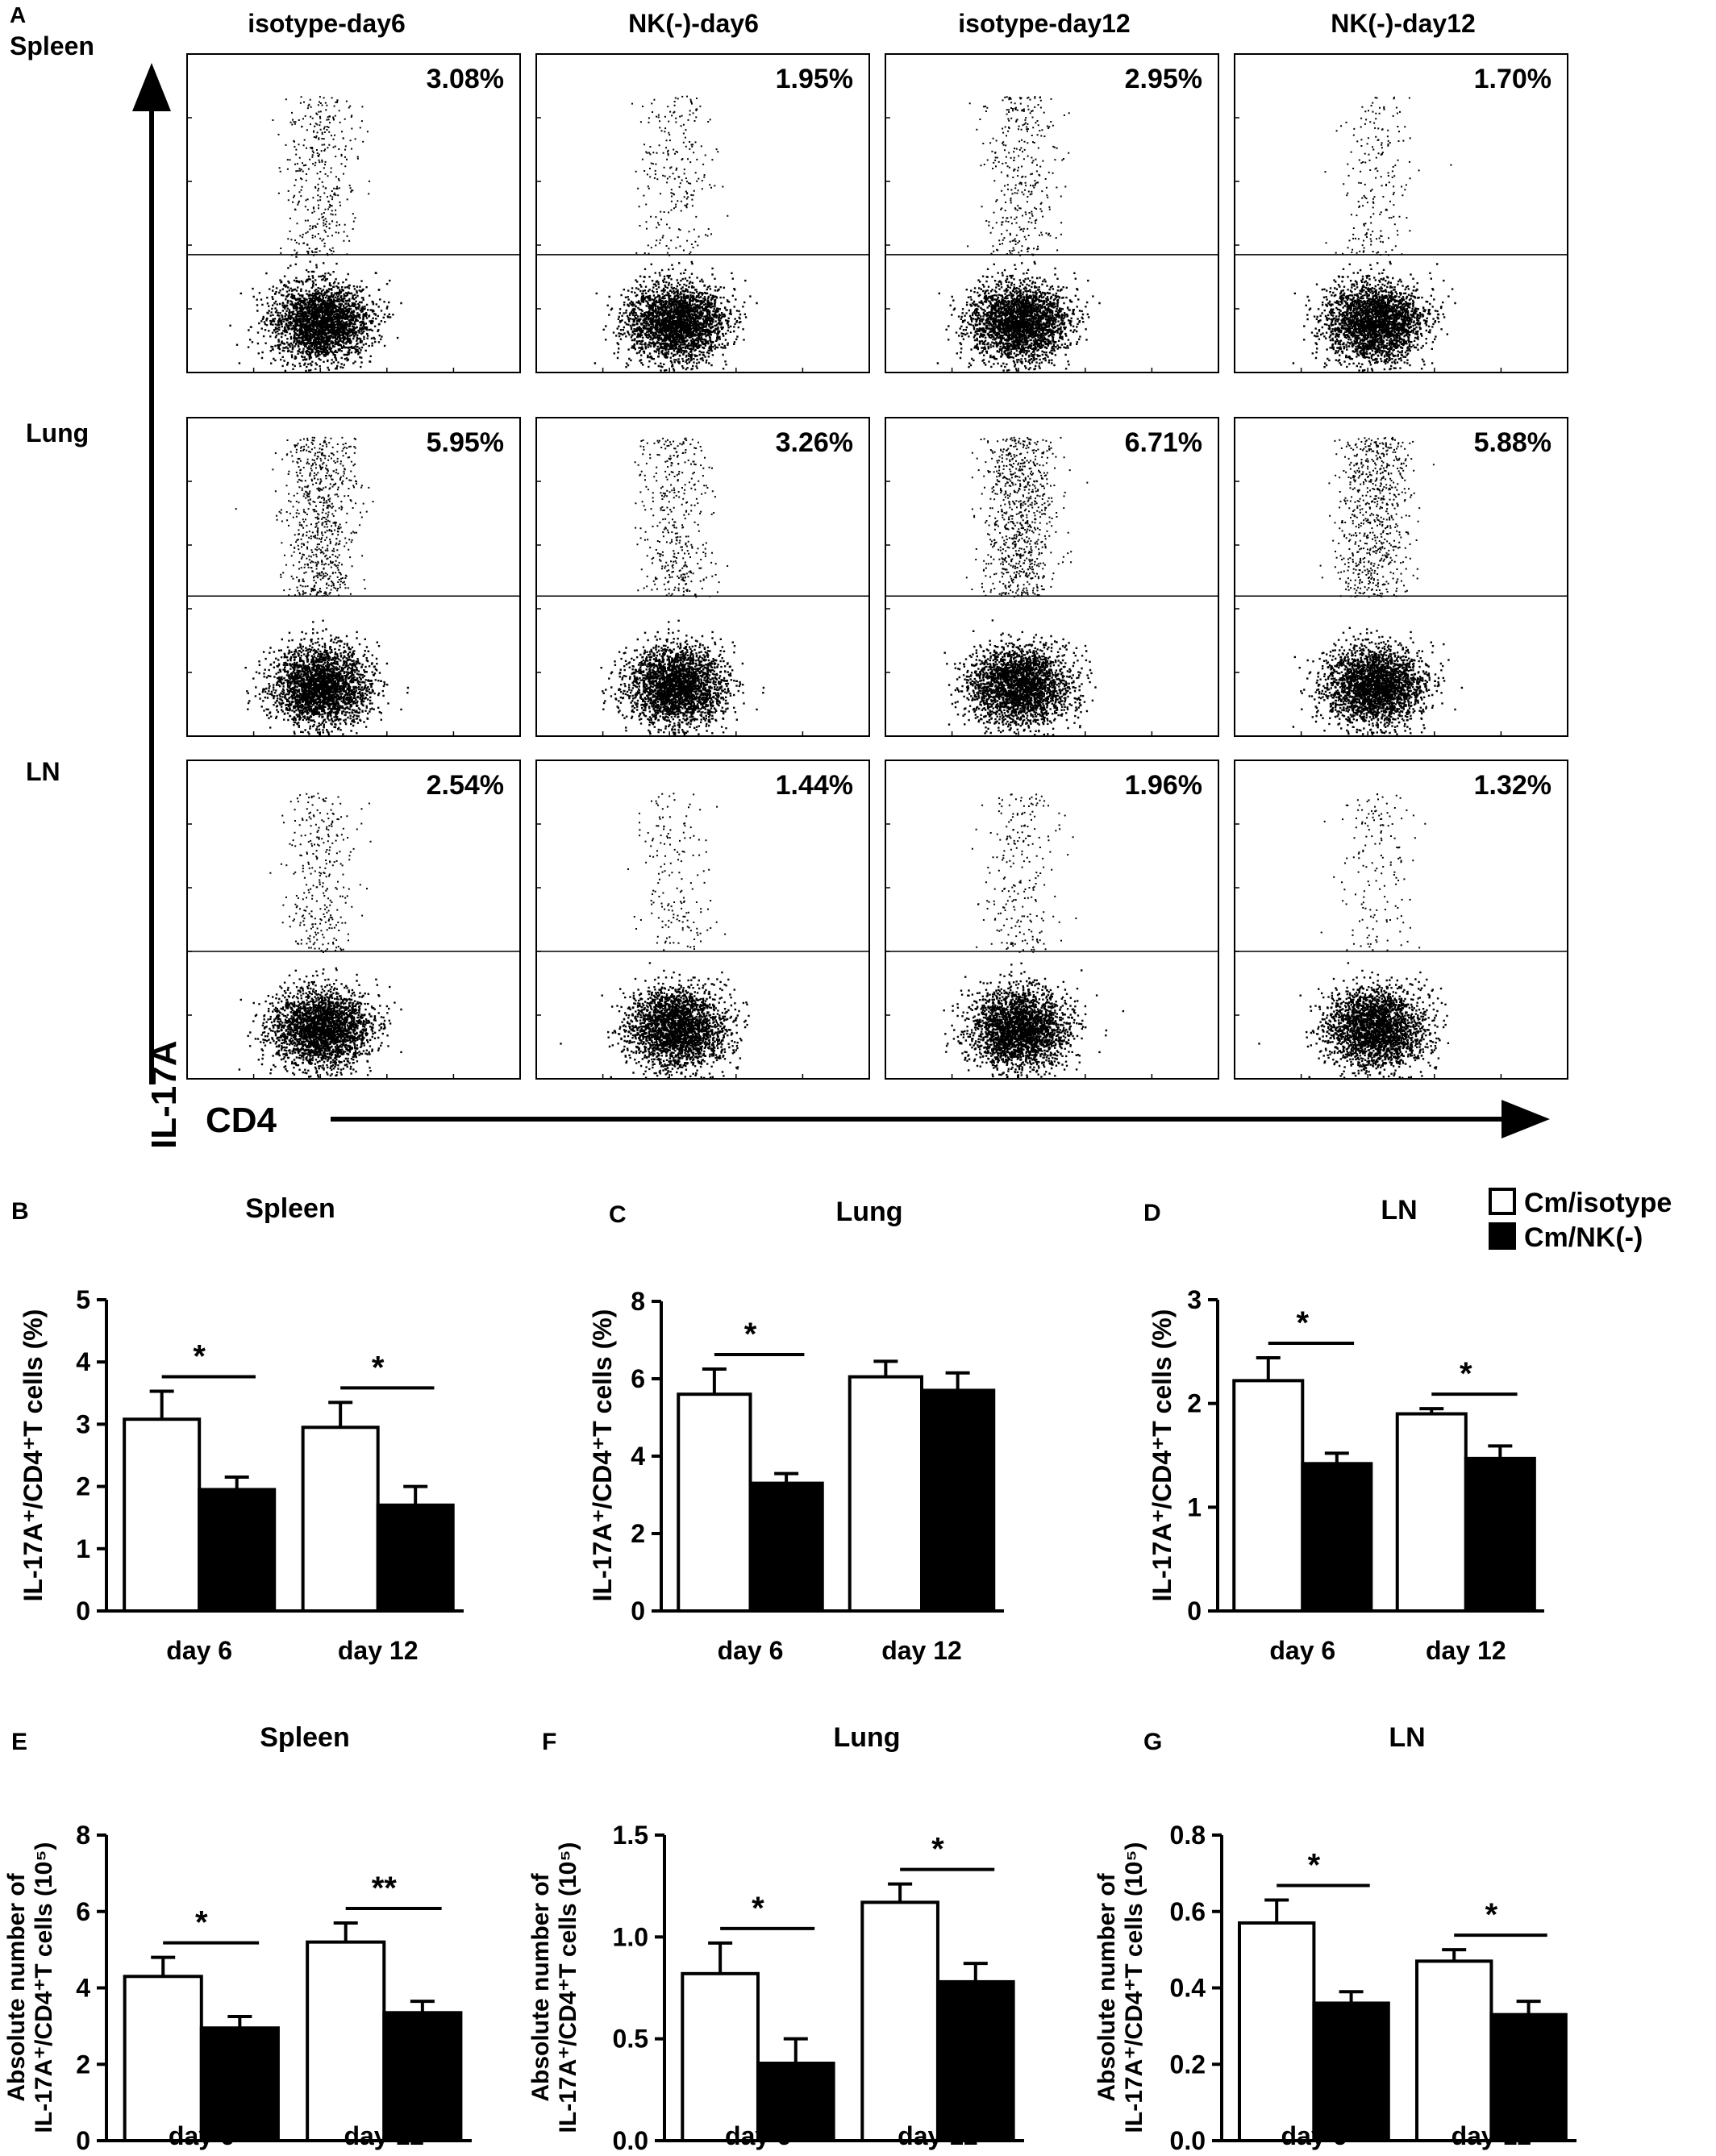  What do you see at coordinates (1194, 1299) in the screenshot?
I see `y-tick-label: 3` at bounding box center [1194, 1299].